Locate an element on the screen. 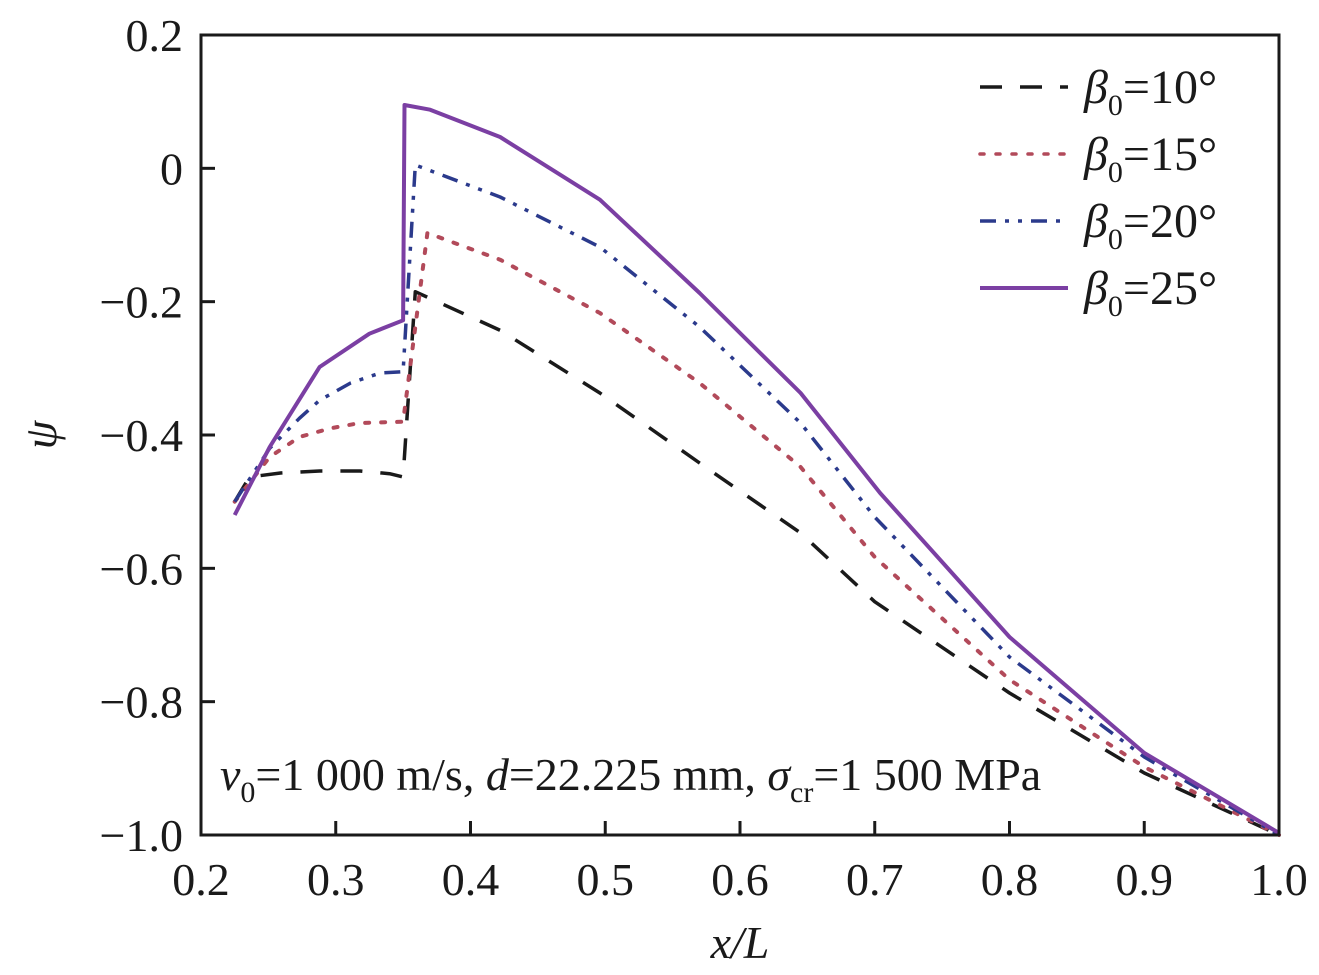 The width and height of the screenshot is (1319, 975). y-axis: 0.2 0 −0.2 −0.4 −0.6 −0.8 −1.0 is located at coordinates (157, 435).